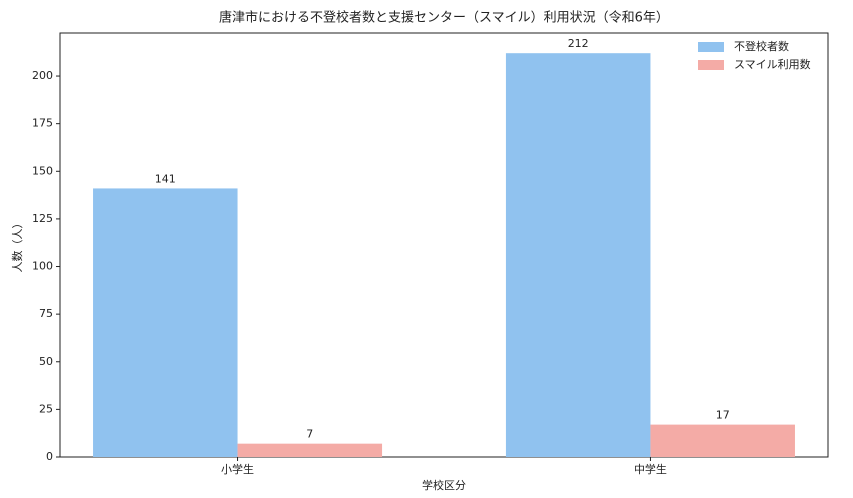 The width and height of the screenshot is (853, 498). What do you see at coordinates (237, 469) in the screenshot?
I see `x-tick-label: 小学生` at bounding box center [237, 469].